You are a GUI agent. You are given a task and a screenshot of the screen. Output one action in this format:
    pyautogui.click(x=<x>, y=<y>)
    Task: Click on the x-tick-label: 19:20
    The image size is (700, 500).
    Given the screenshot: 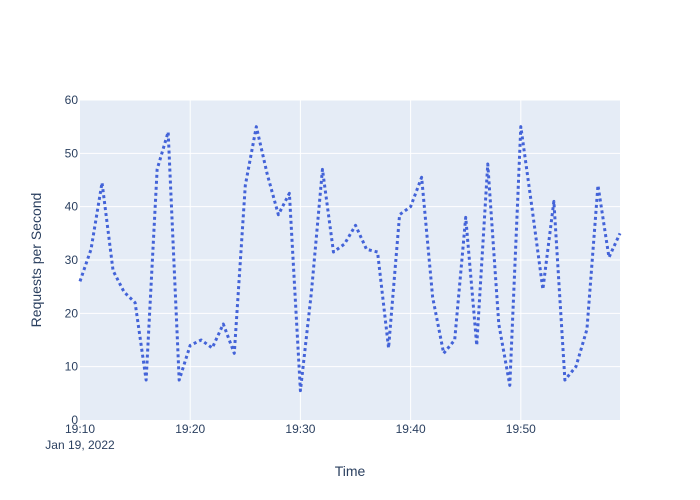 What is the action you would take?
    pyautogui.click(x=190, y=429)
    